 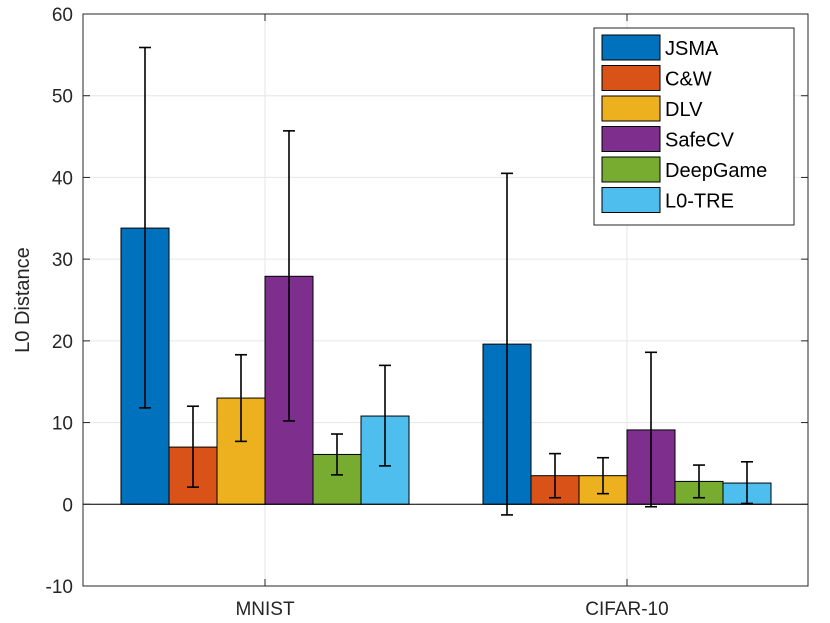 I want to click on y-tick-label: 40, so click(x=62, y=178).